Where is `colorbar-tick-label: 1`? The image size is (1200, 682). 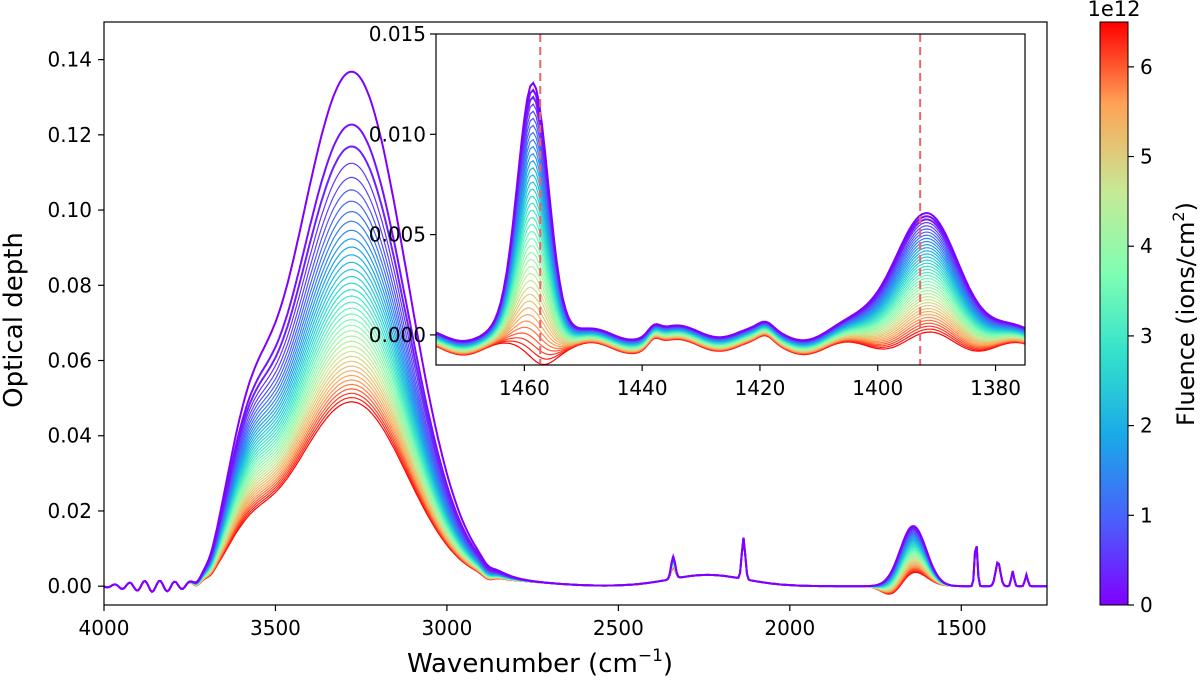 colorbar-tick-label: 1 is located at coordinates (1146, 515).